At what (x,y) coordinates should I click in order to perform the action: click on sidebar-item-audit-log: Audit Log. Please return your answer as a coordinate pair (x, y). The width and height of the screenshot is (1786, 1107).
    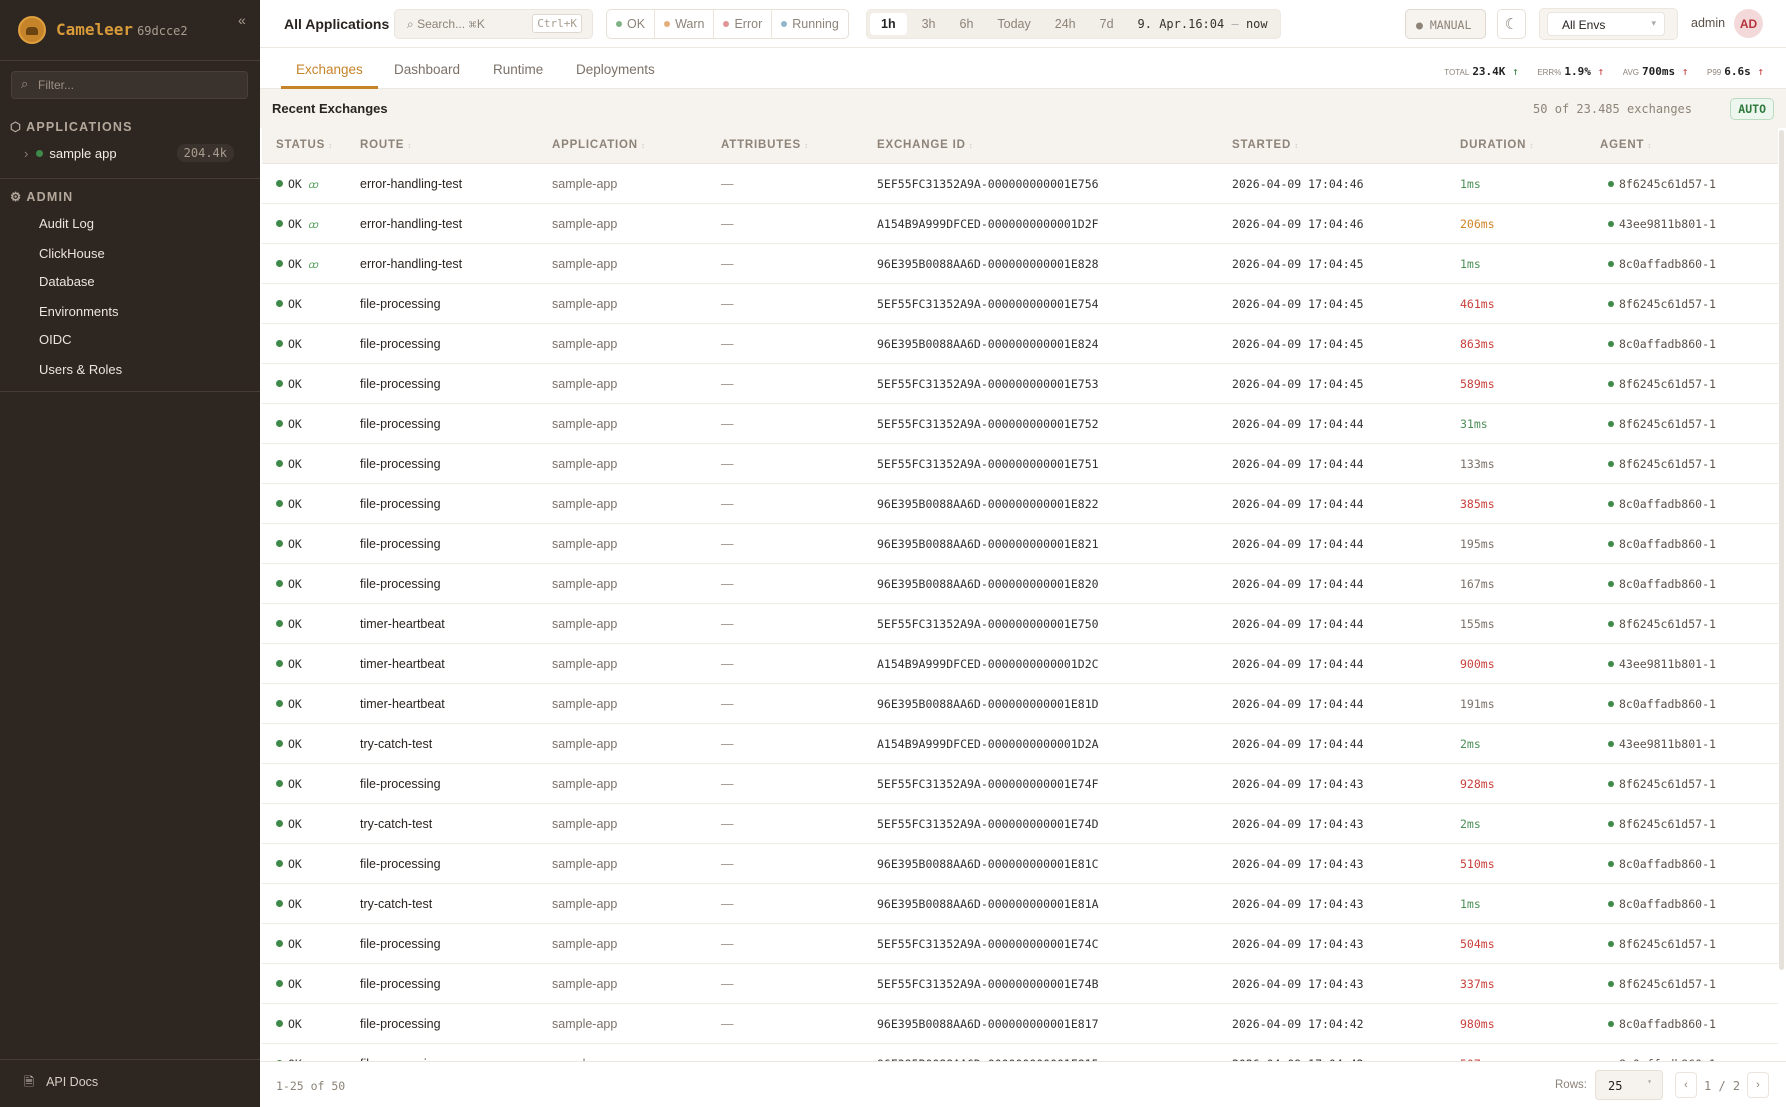
    Looking at the image, I should click on (66, 223).